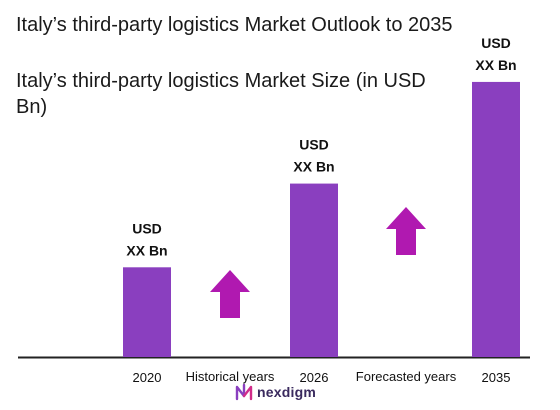 The height and width of the screenshot is (410, 560). What do you see at coordinates (314, 270) in the screenshot?
I see `bar-2026` at bounding box center [314, 270].